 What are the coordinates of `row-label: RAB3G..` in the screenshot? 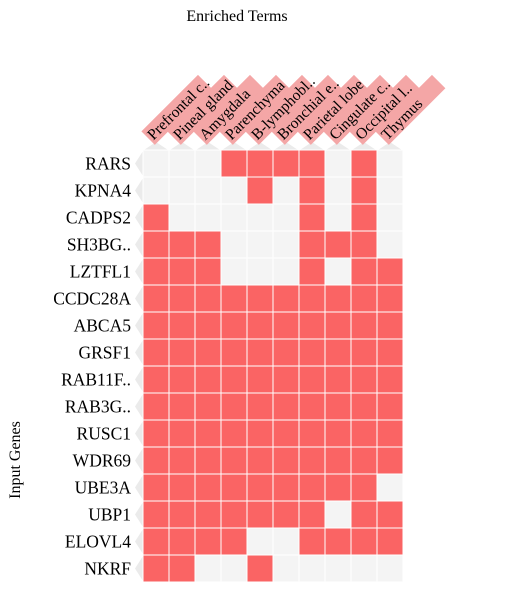 It's located at (98, 407).